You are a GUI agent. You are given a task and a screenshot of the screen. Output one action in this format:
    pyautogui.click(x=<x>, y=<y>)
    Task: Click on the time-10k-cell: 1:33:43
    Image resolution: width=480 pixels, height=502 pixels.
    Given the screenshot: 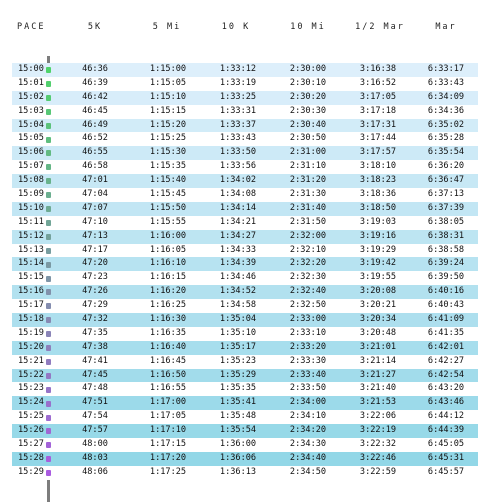 What is the action you would take?
    pyautogui.click(x=238, y=138)
    